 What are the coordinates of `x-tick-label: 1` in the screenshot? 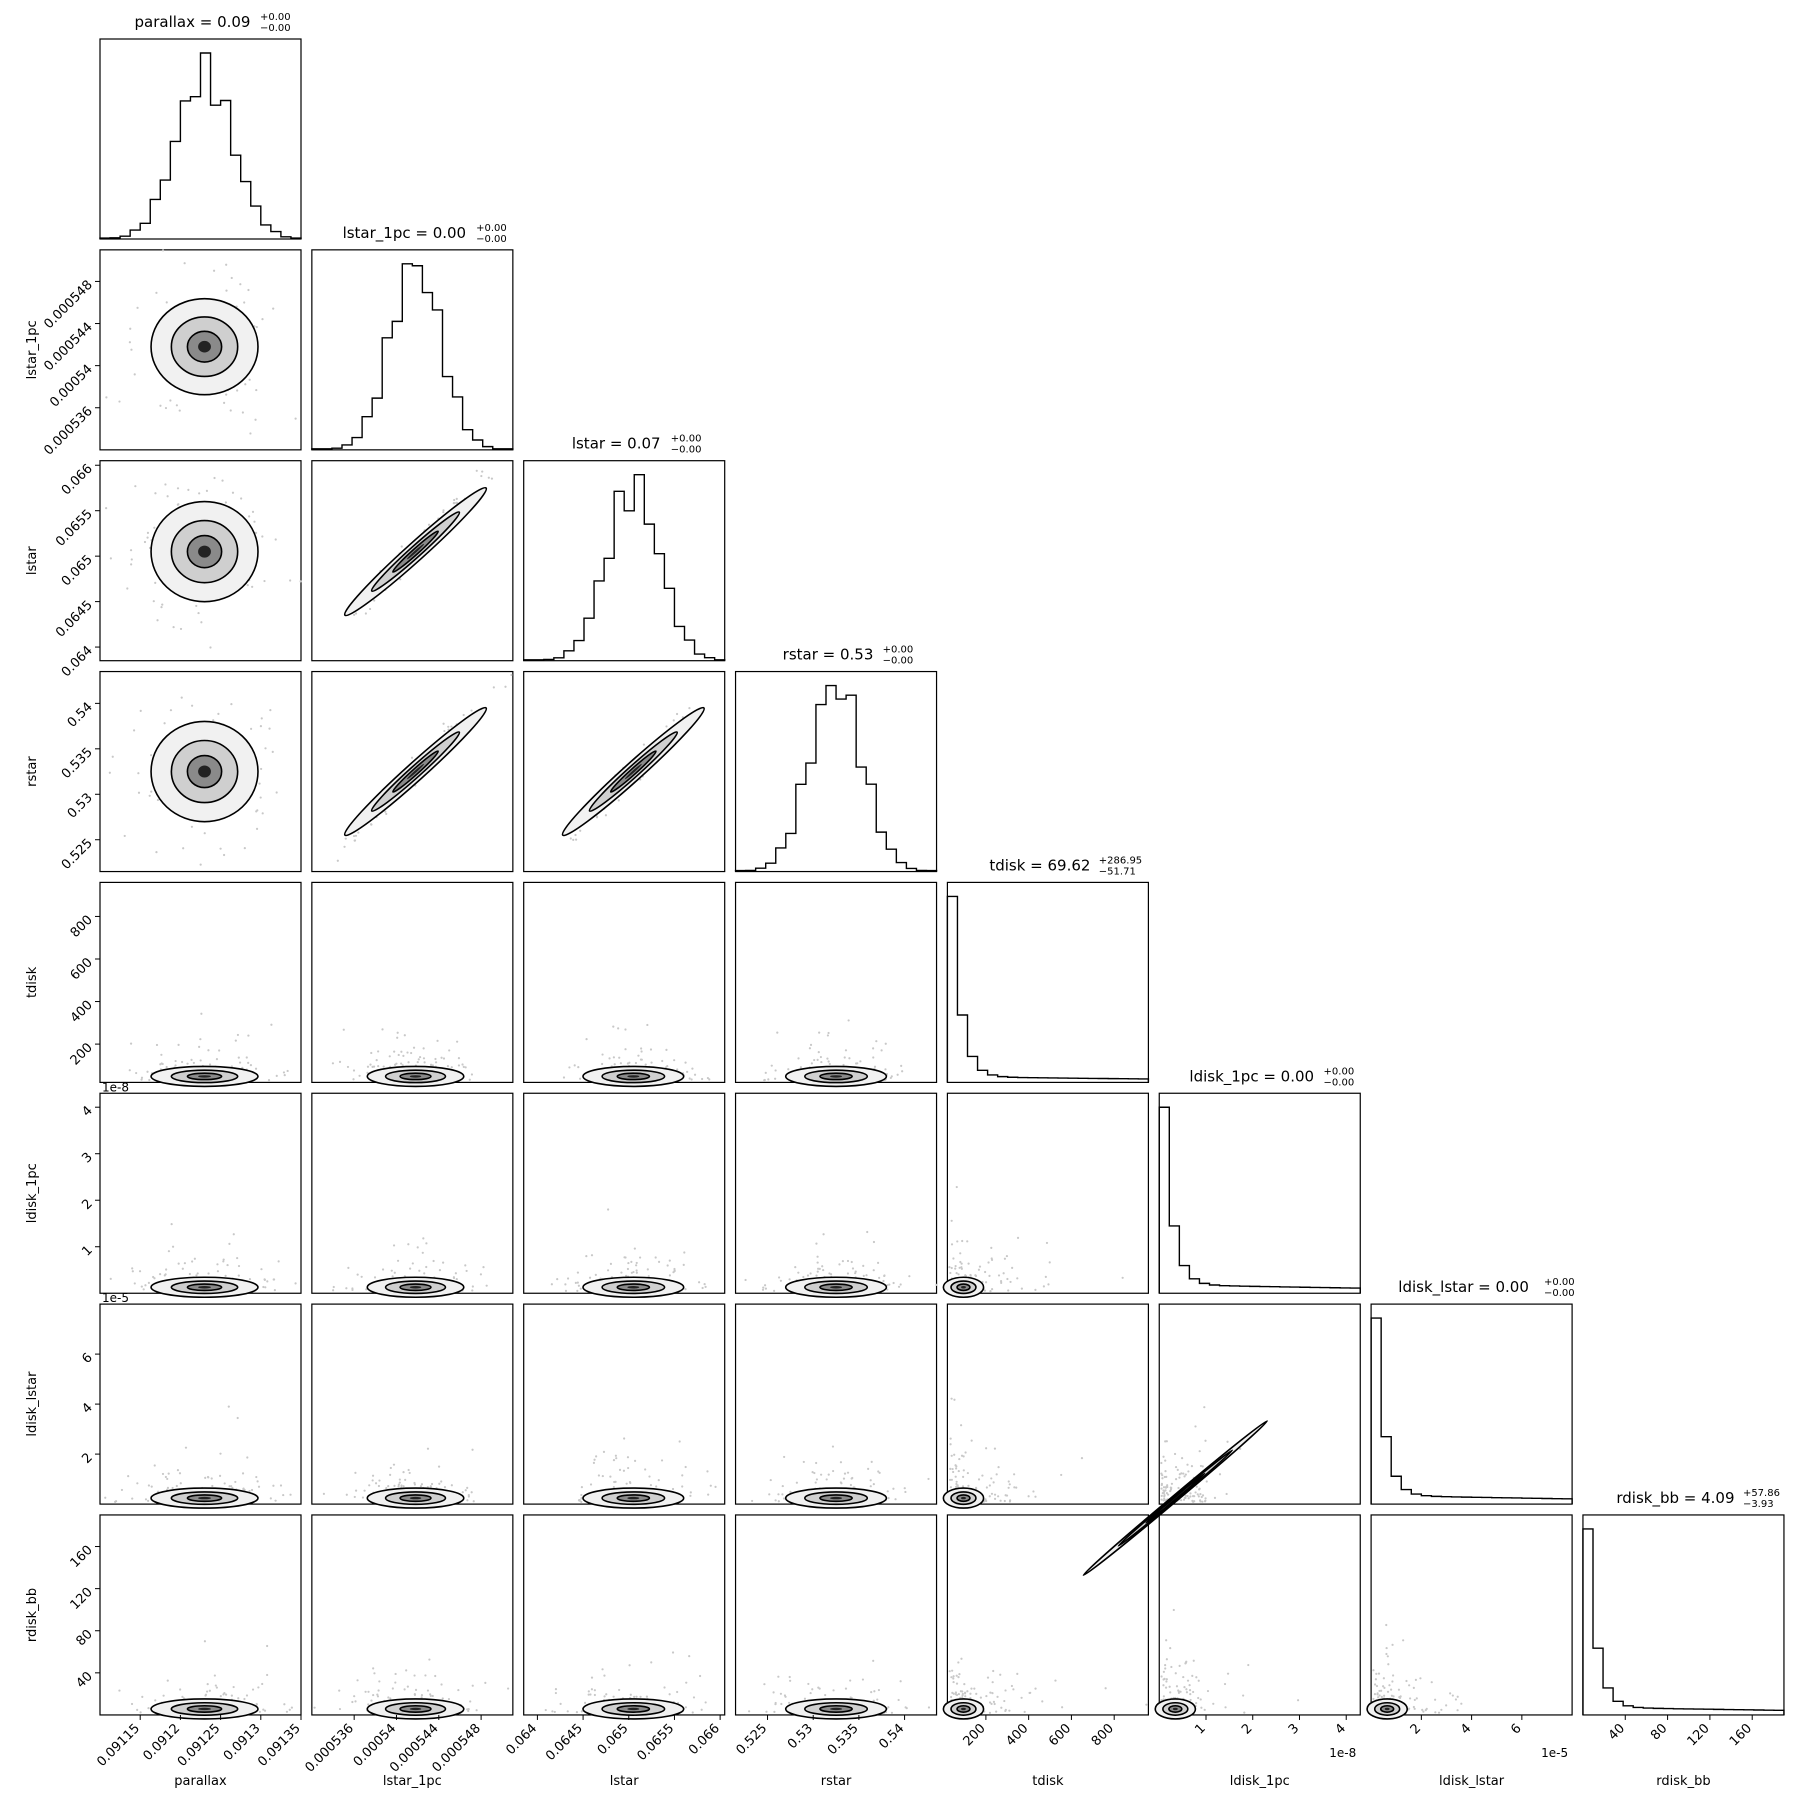 It's located at (1200, 1729).